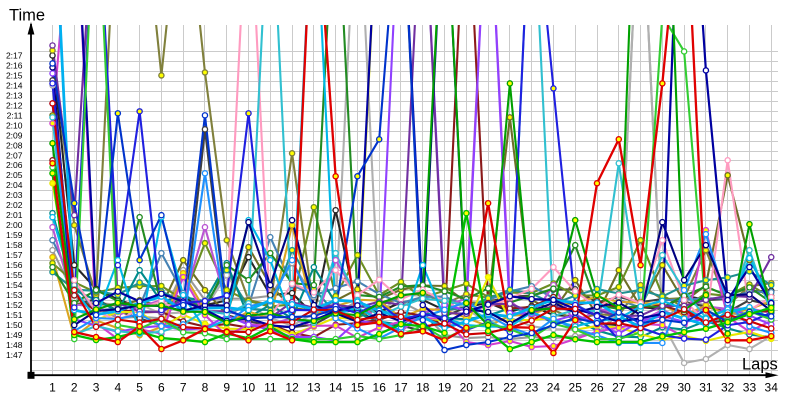  Describe the element at coordinates (52, 388) in the screenshot. I see `svg-text: 1` at that location.